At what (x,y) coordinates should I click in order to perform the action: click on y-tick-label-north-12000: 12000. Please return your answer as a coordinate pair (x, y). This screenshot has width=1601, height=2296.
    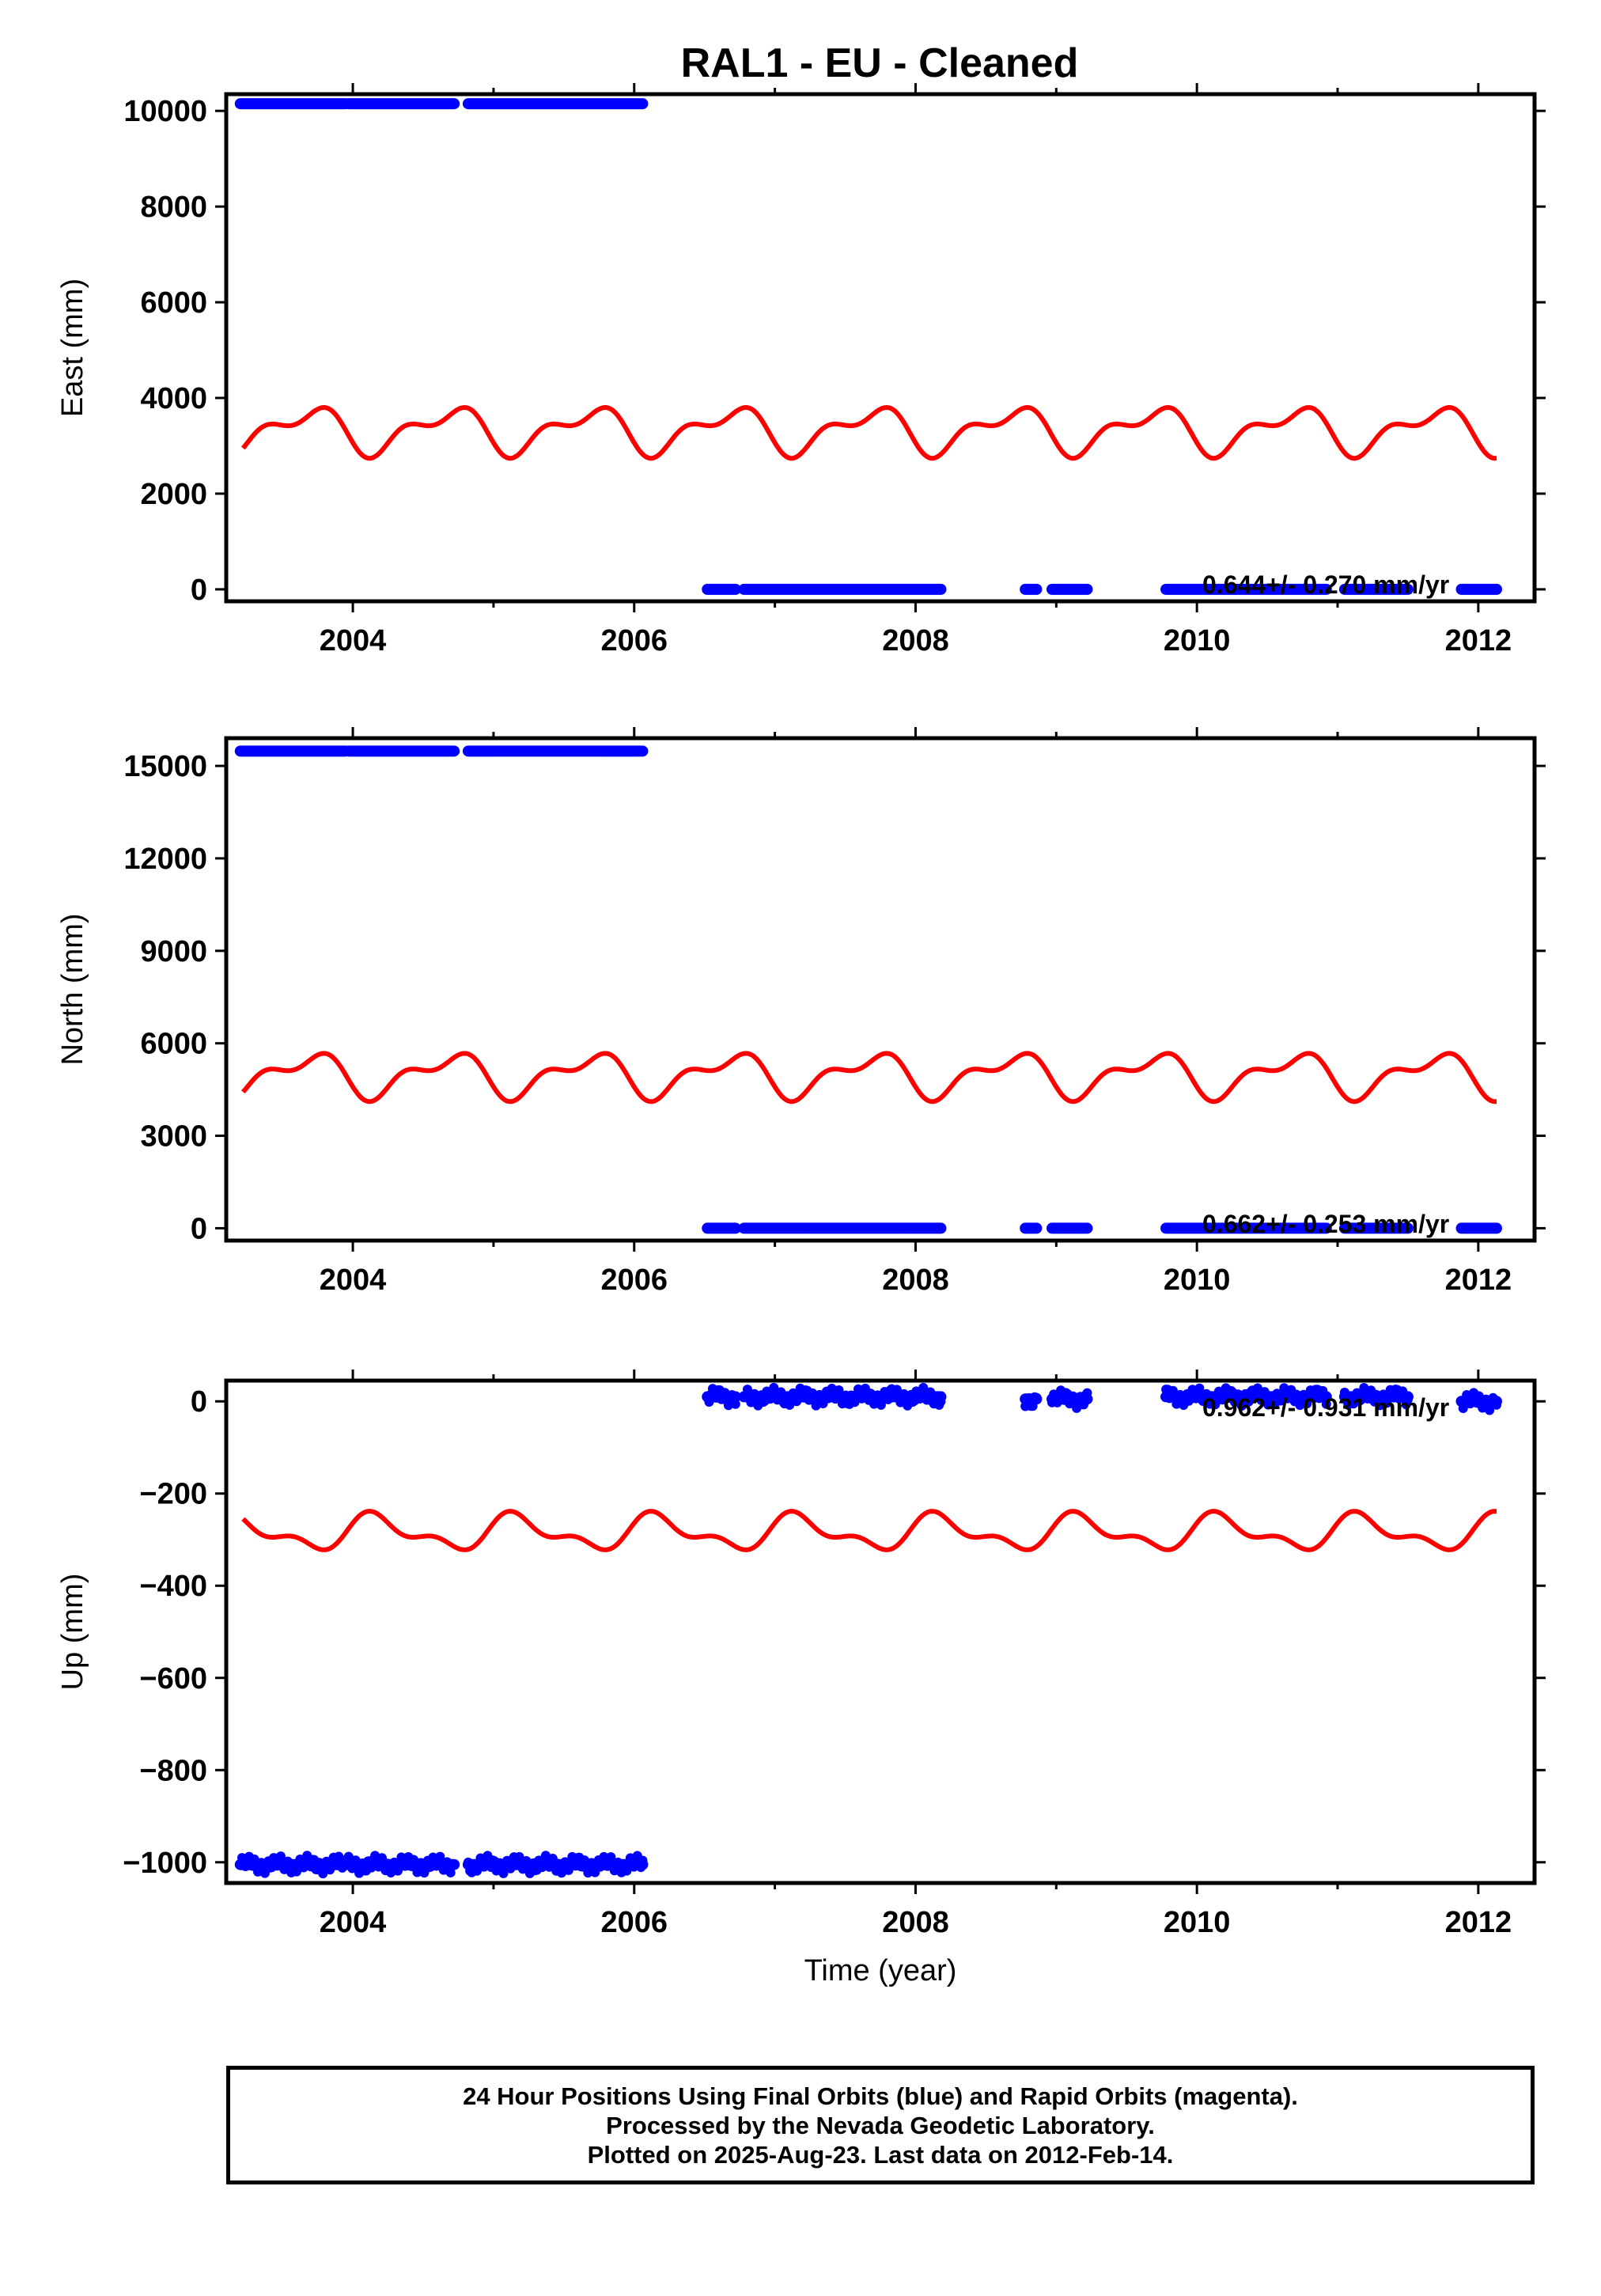
    Looking at the image, I should click on (165, 860).